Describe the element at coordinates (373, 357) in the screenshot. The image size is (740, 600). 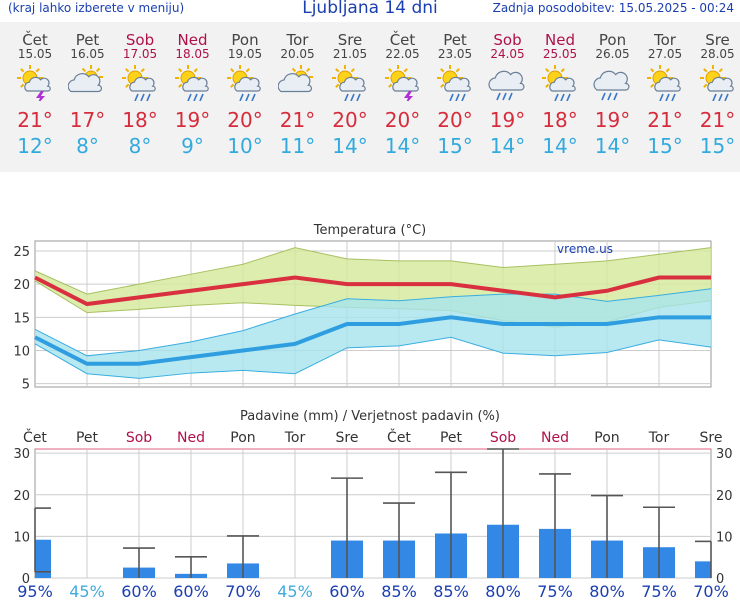
I see `min-band-lower-edge` at that location.